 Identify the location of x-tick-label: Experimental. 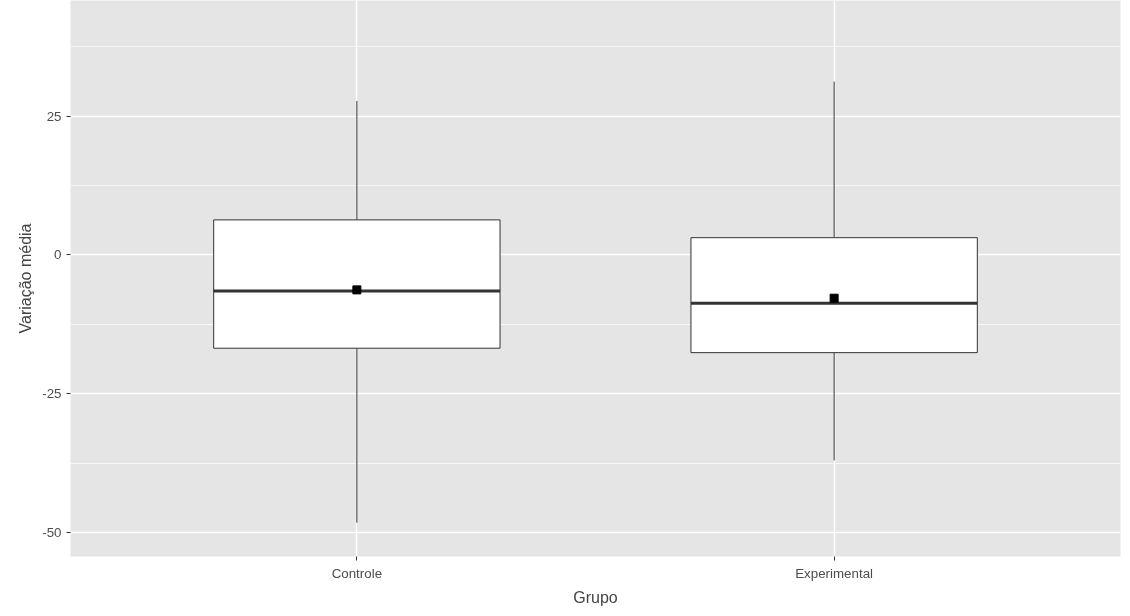
(834, 573).